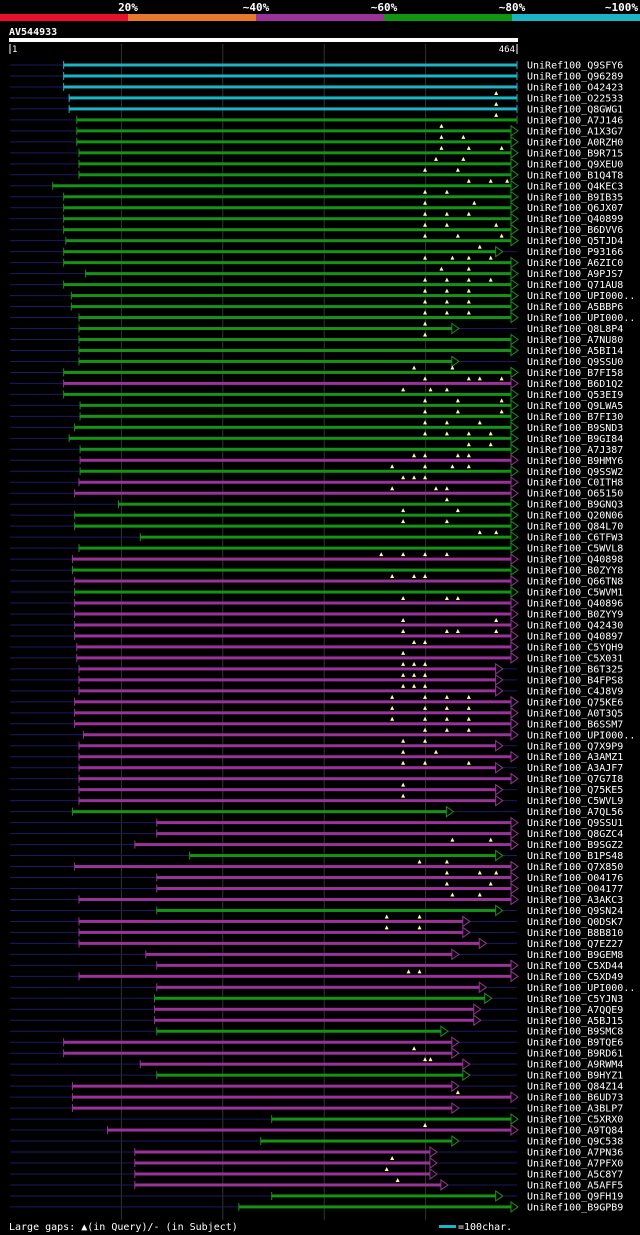  What do you see at coordinates (575, 680) in the screenshot?
I see `hit-label: UniRef100_B4FPS8` at bounding box center [575, 680].